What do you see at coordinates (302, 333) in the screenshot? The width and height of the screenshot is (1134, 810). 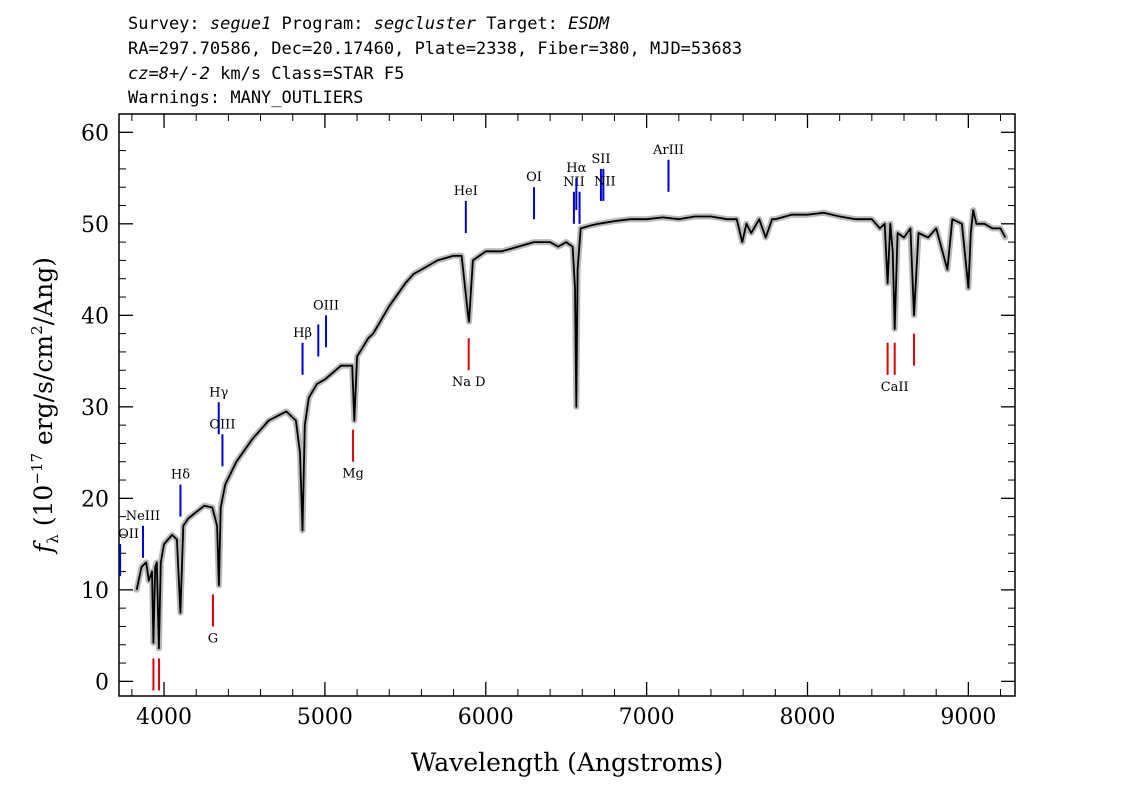 I see `emission-label-Hbeta: Hβ` at bounding box center [302, 333].